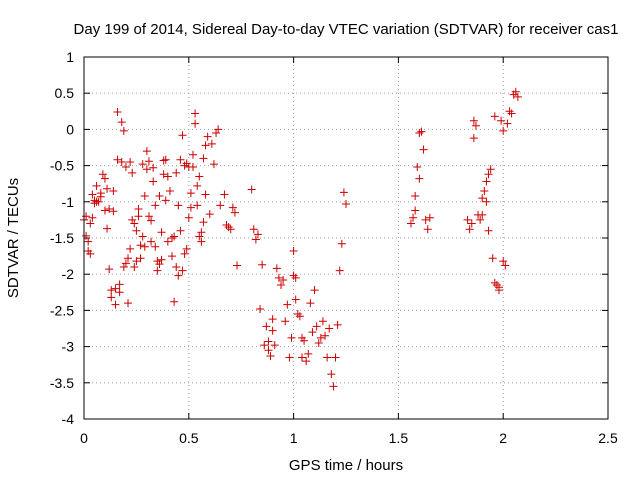 The image size is (640, 480). What do you see at coordinates (70, 57) in the screenshot?
I see `y-tick-label: 1` at bounding box center [70, 57].